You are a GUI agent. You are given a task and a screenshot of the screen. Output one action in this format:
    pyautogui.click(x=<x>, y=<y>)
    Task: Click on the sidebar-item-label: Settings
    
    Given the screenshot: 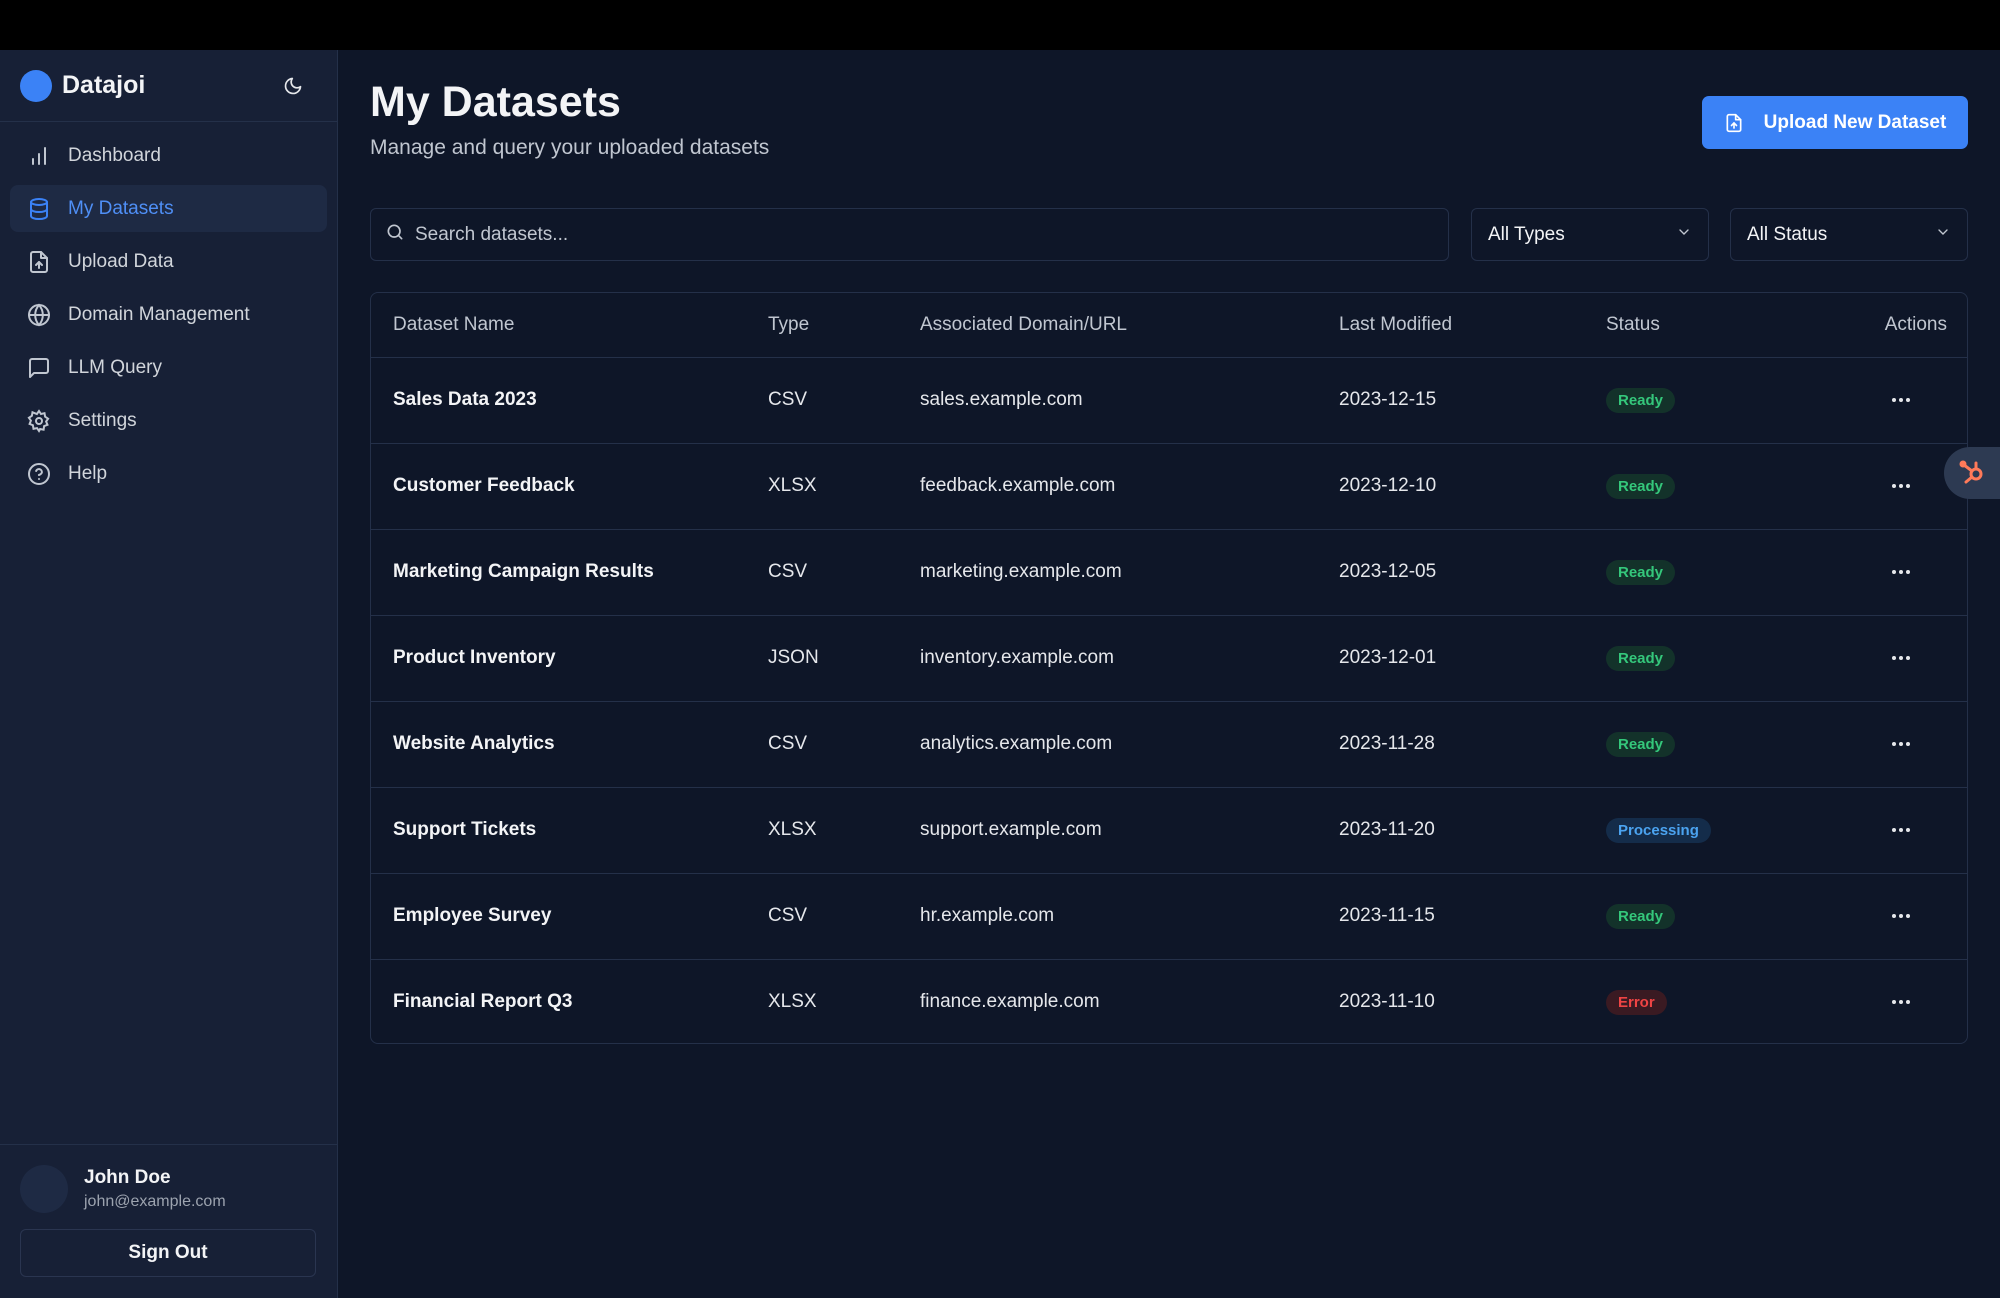 What is the action you would take?
    pyautogui.click(x=102, y=420)
    